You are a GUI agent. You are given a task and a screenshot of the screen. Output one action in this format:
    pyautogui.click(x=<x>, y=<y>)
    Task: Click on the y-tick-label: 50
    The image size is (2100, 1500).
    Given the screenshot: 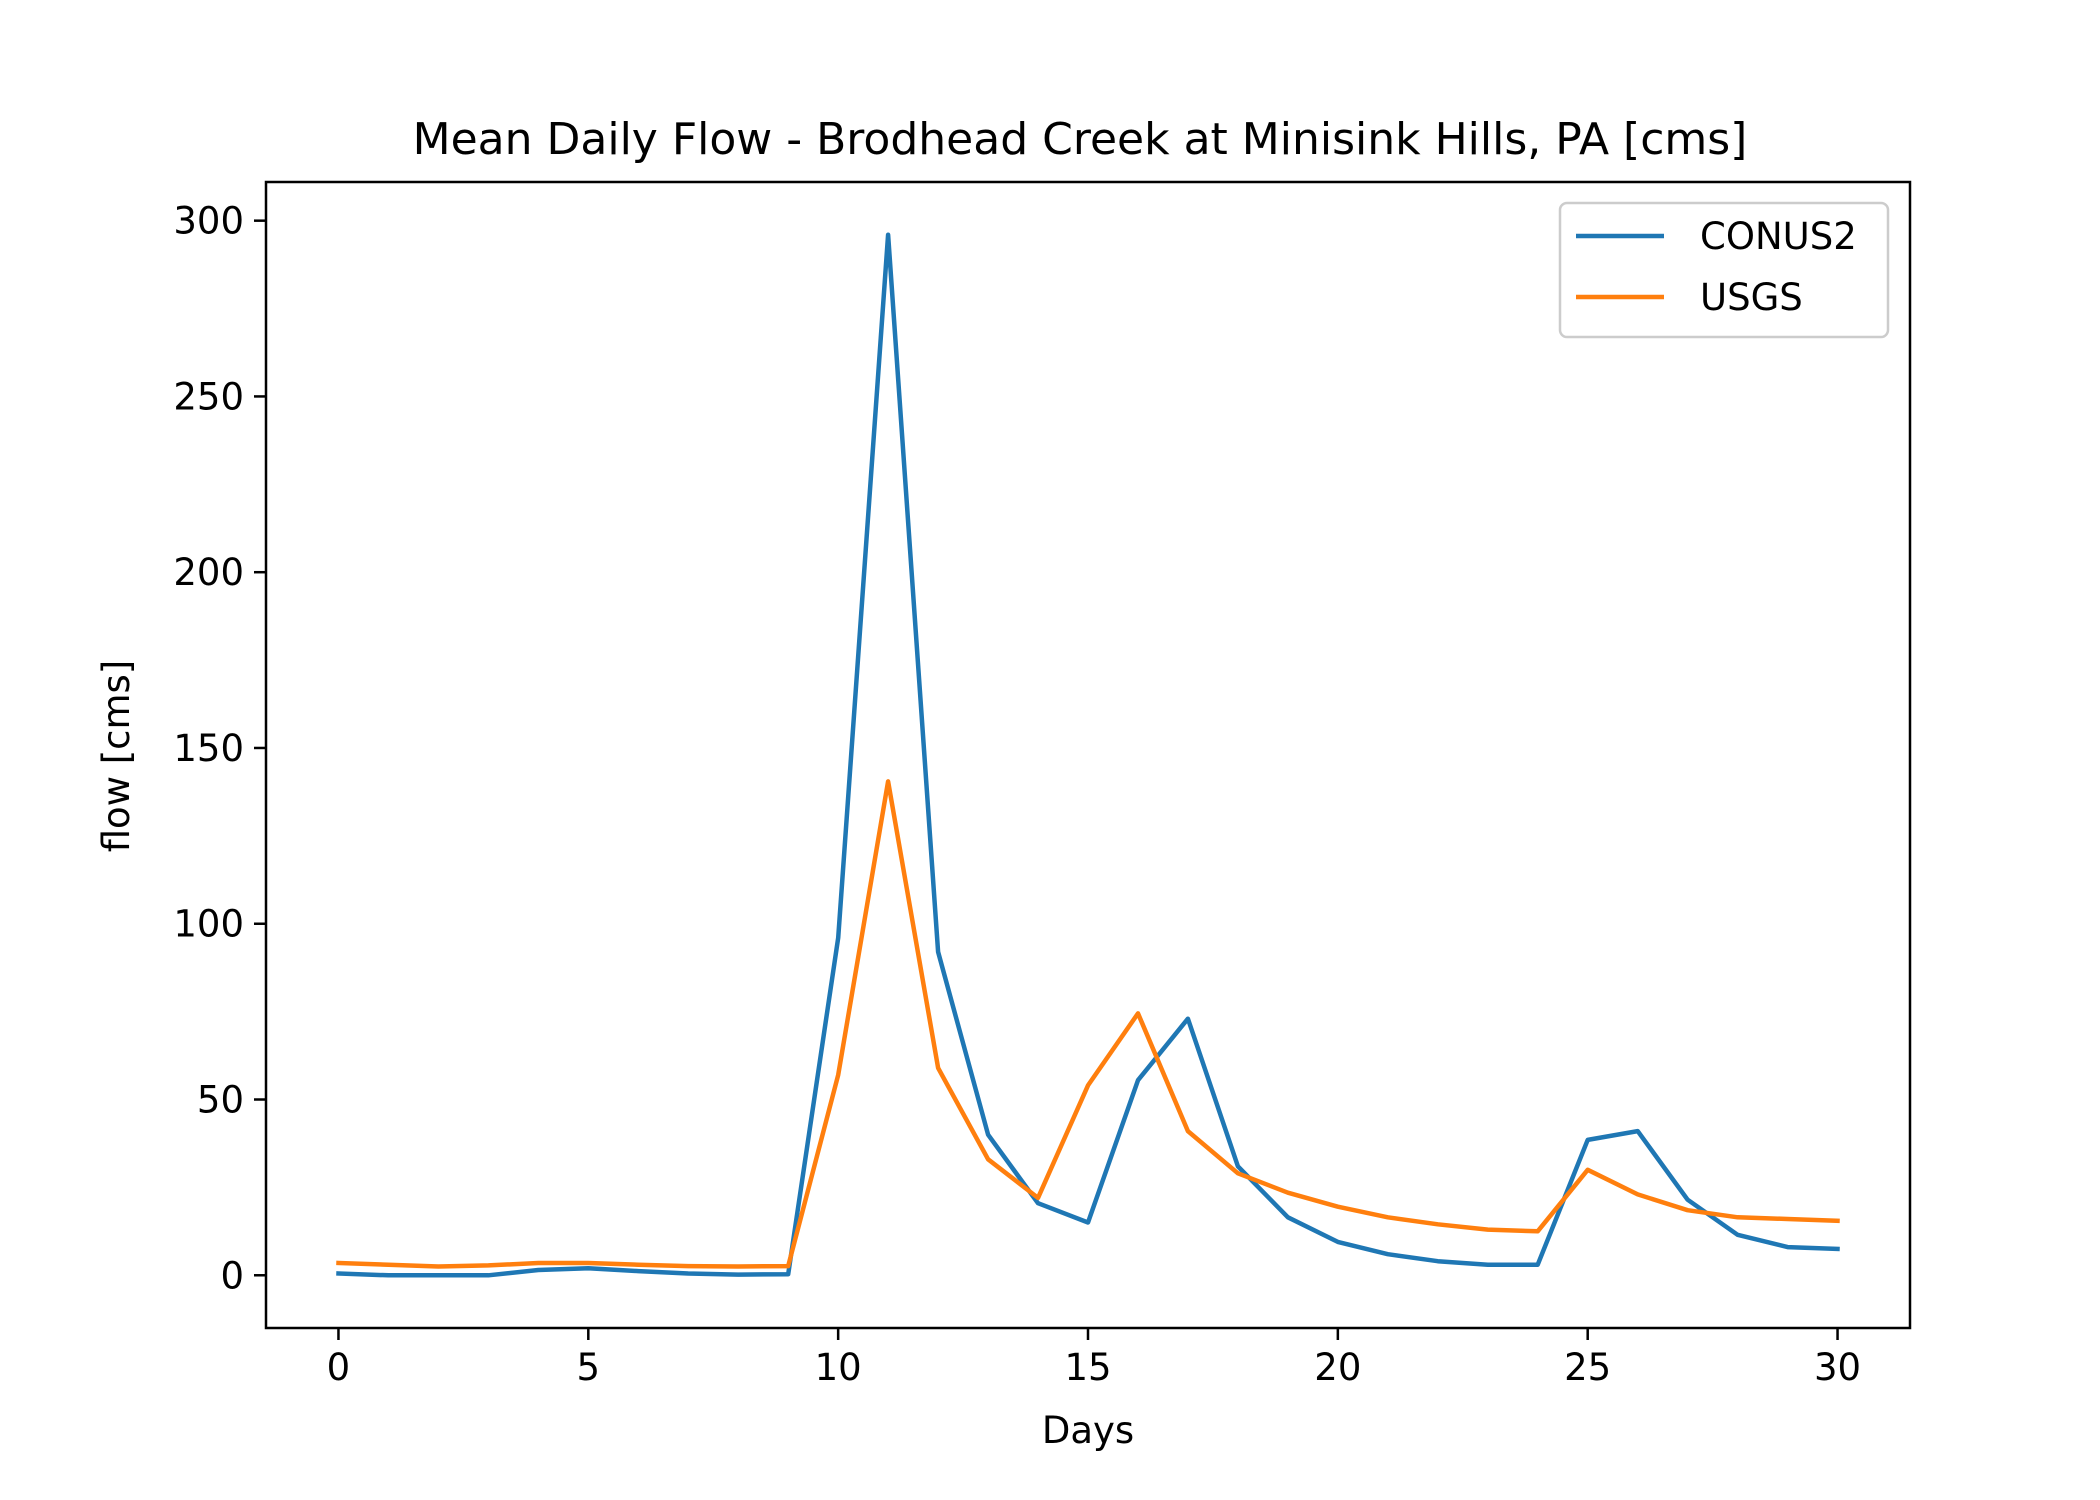 What is the action you would take?
    pyautogui.click(x=220, y=1100)
    